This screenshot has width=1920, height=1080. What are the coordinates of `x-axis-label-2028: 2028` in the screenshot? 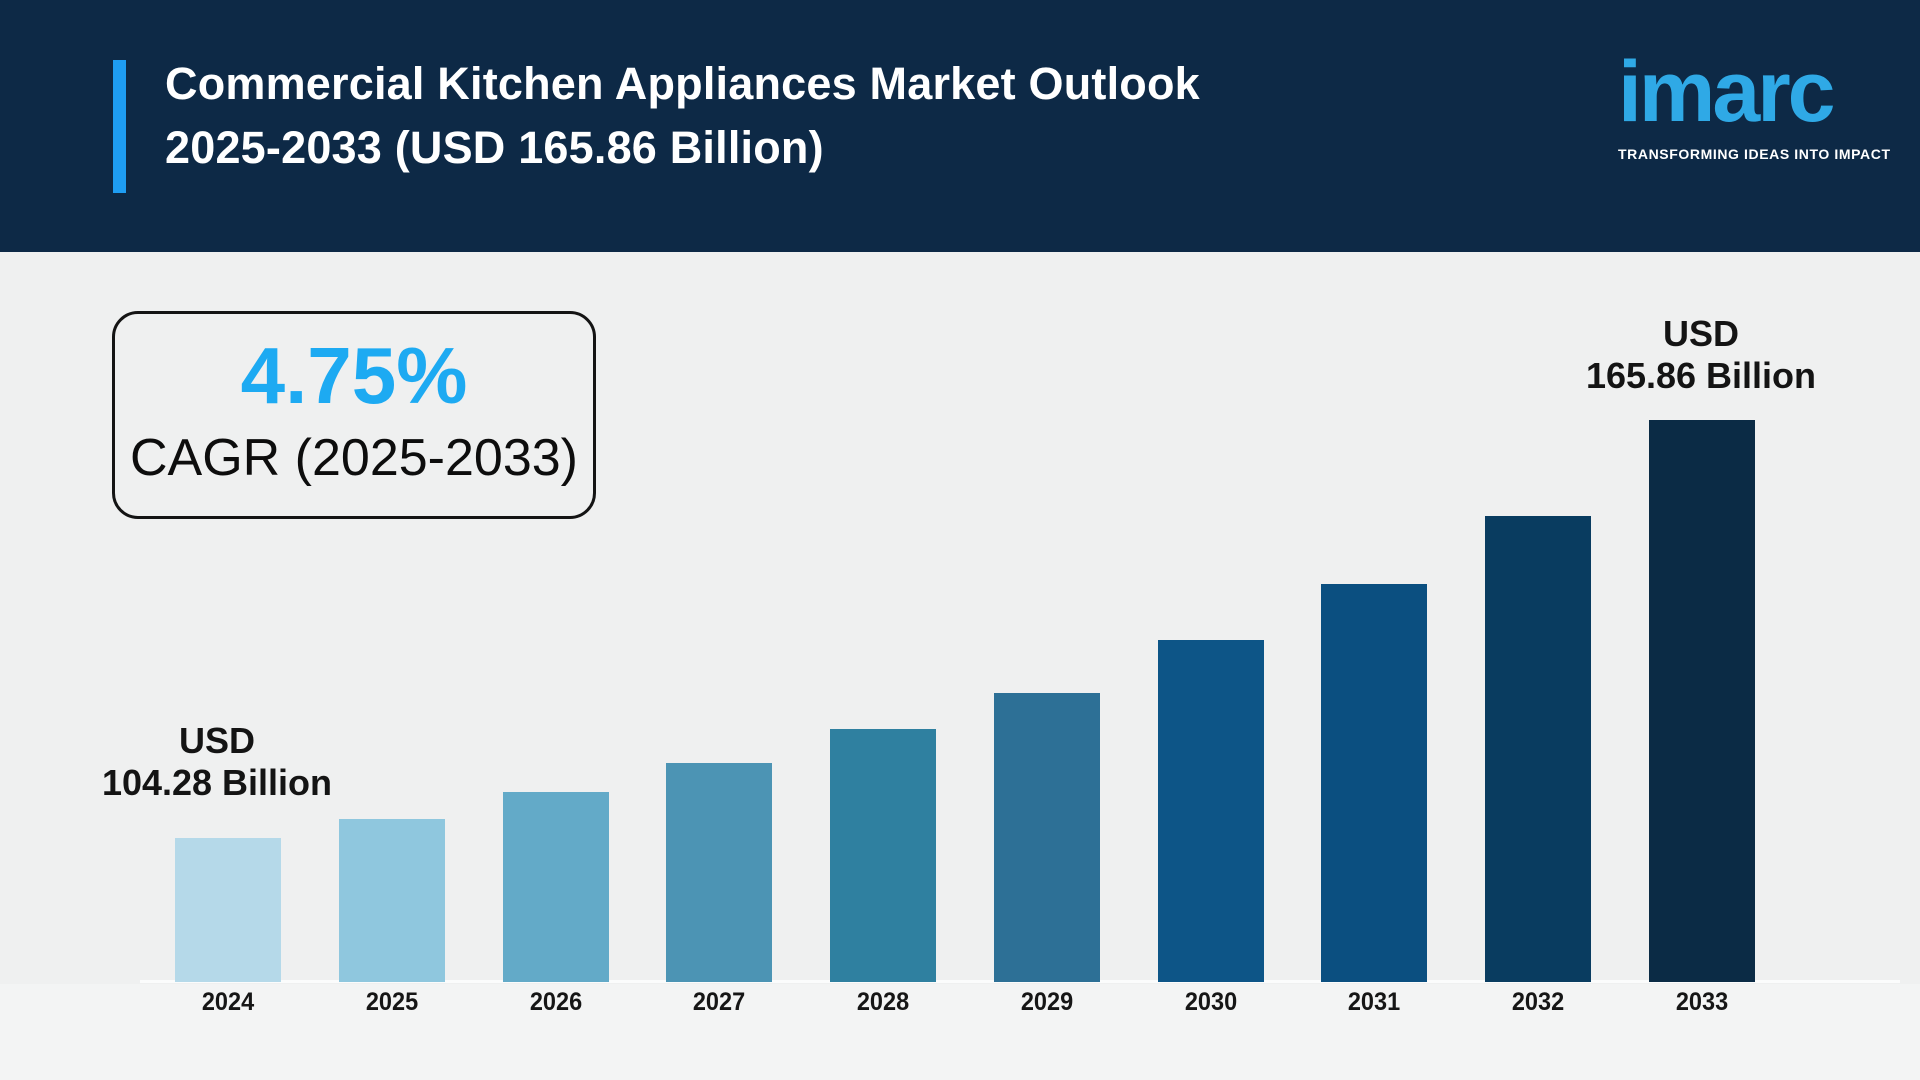 It's located at (883, 1002).